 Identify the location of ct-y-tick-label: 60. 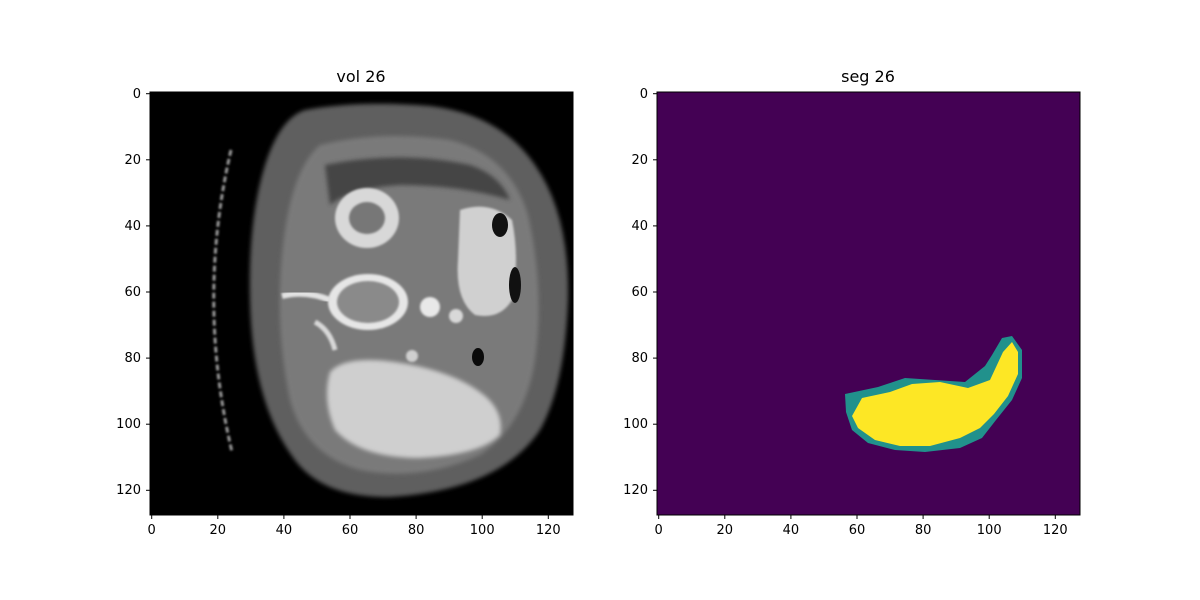
(132, 292).